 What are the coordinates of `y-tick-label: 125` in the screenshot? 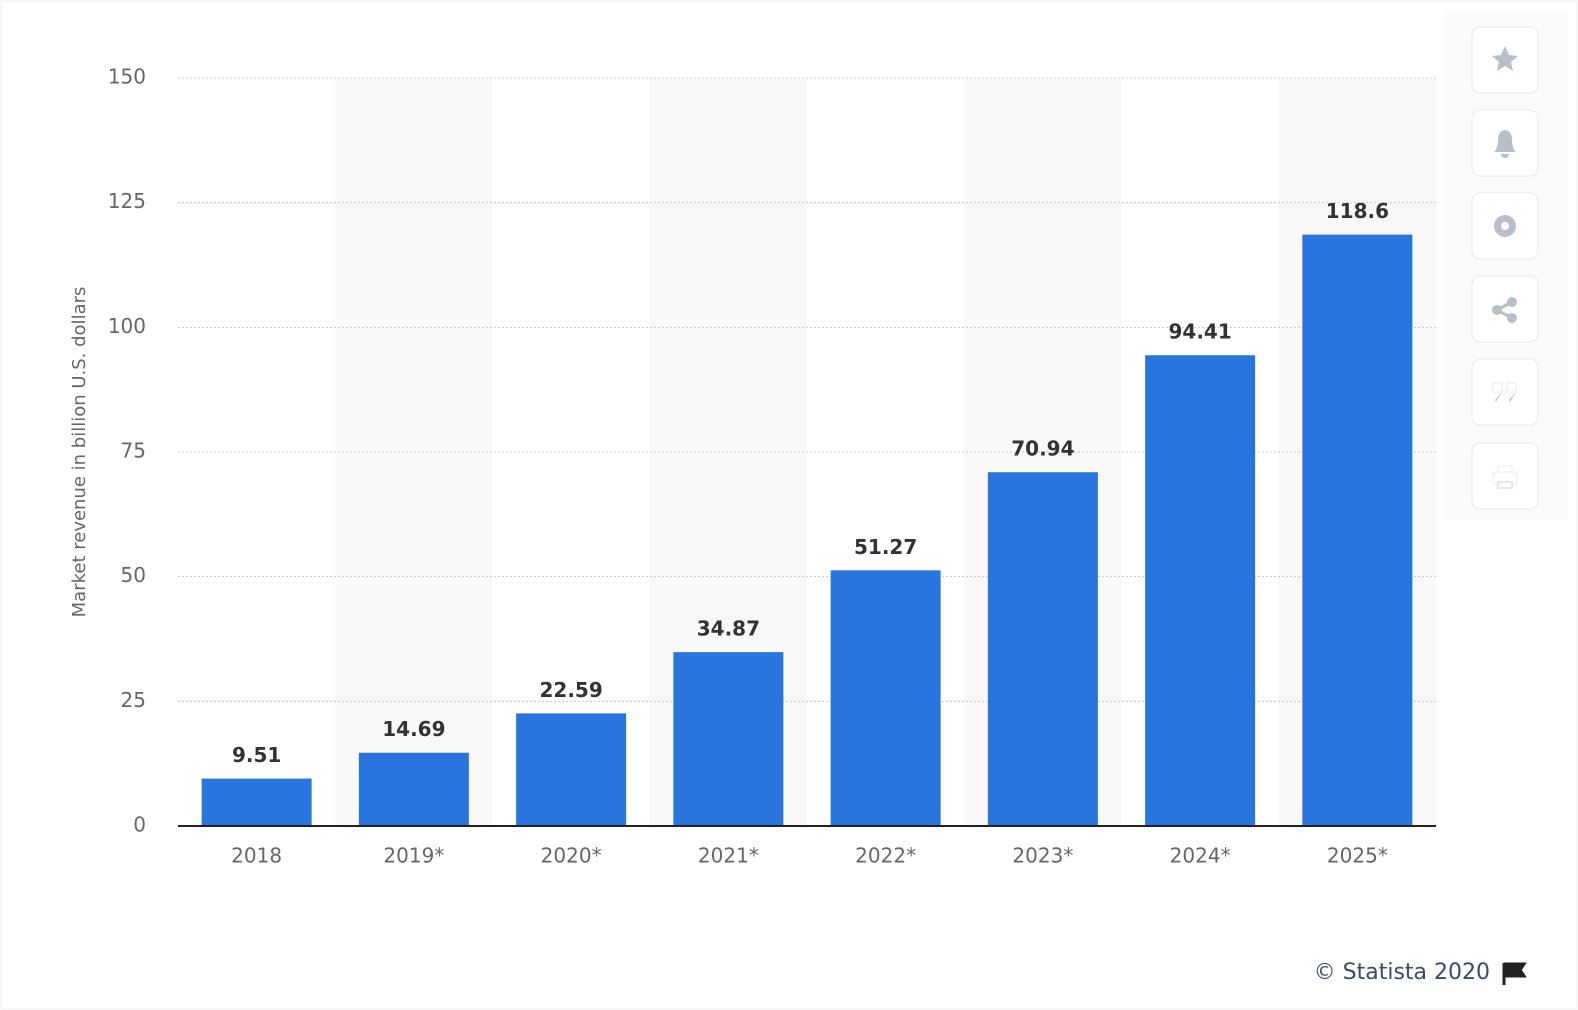 It's located at (127, 201).